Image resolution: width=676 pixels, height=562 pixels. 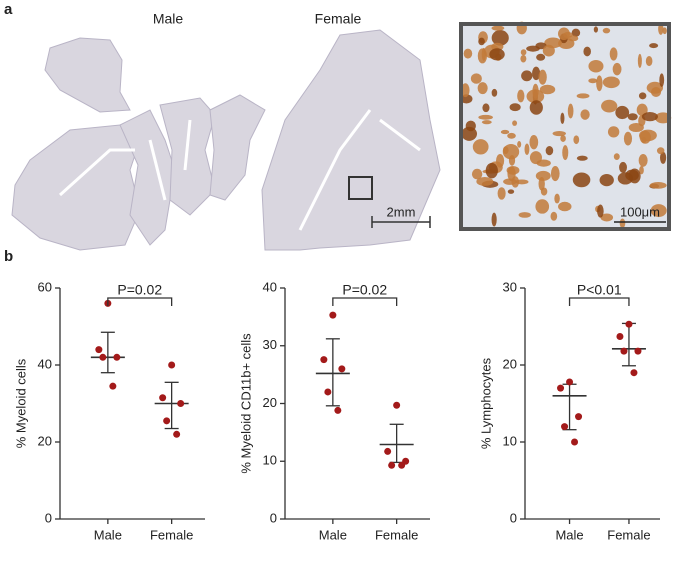 I want to click on y-tick-label: 10, so click(x=270, y=460).